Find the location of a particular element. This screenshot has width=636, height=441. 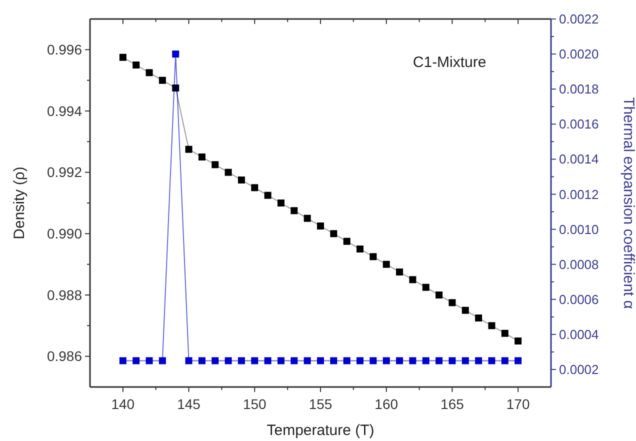

y2-tick-label: 0.0004 is located at coordinates (579, 334).